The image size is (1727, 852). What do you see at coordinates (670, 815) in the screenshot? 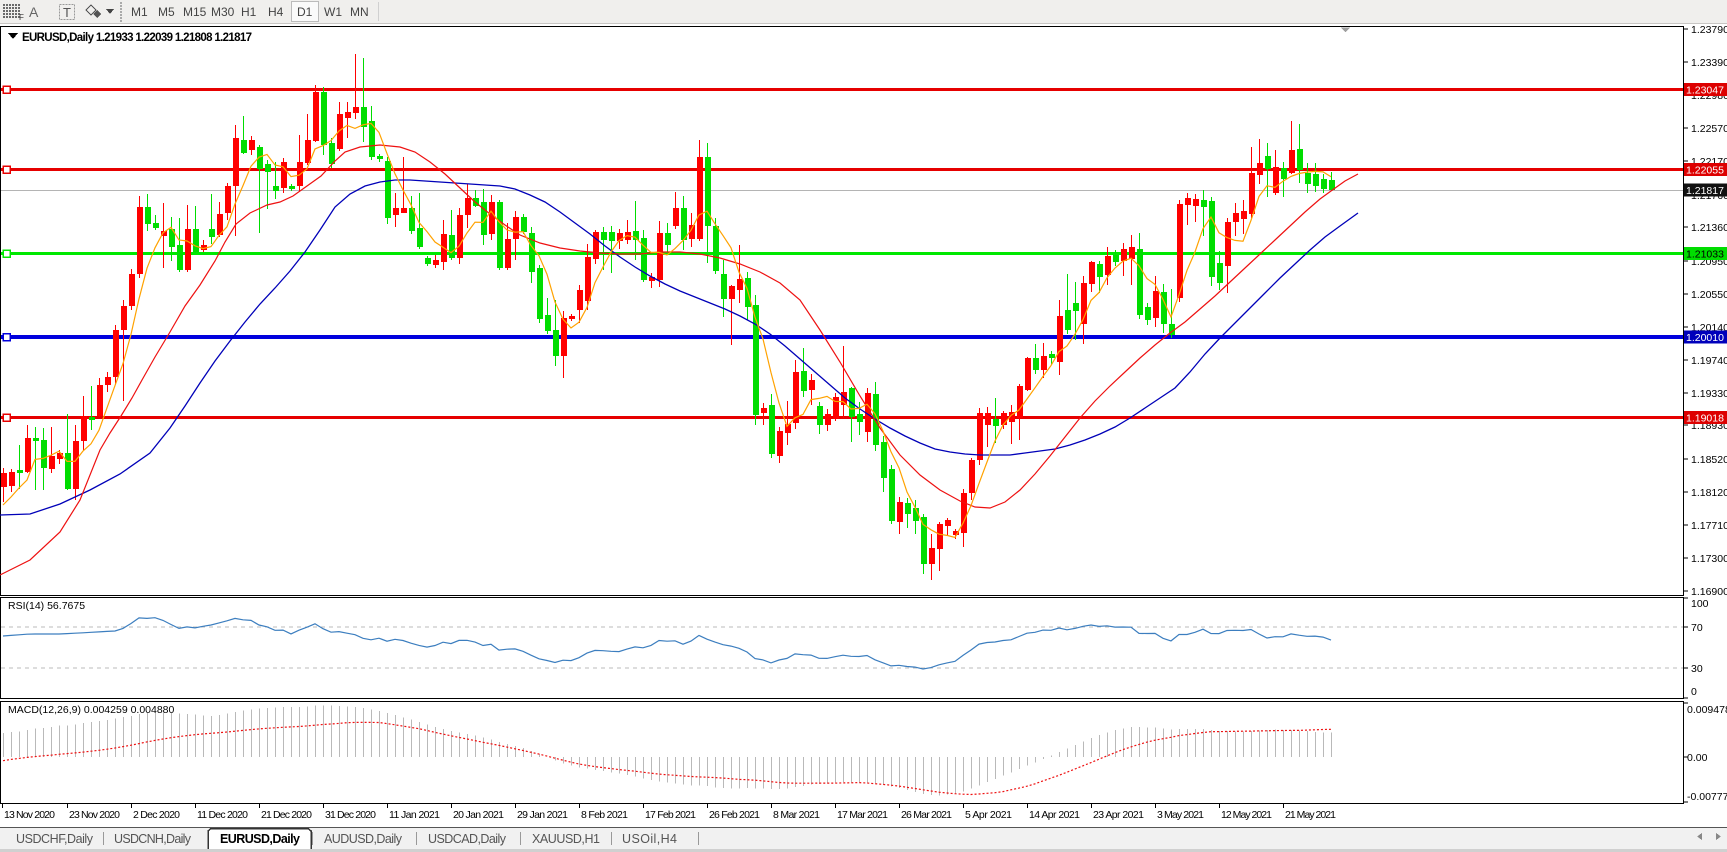
I see `svg-text: 17 Feb 2021` at bounding box center [670, 815].